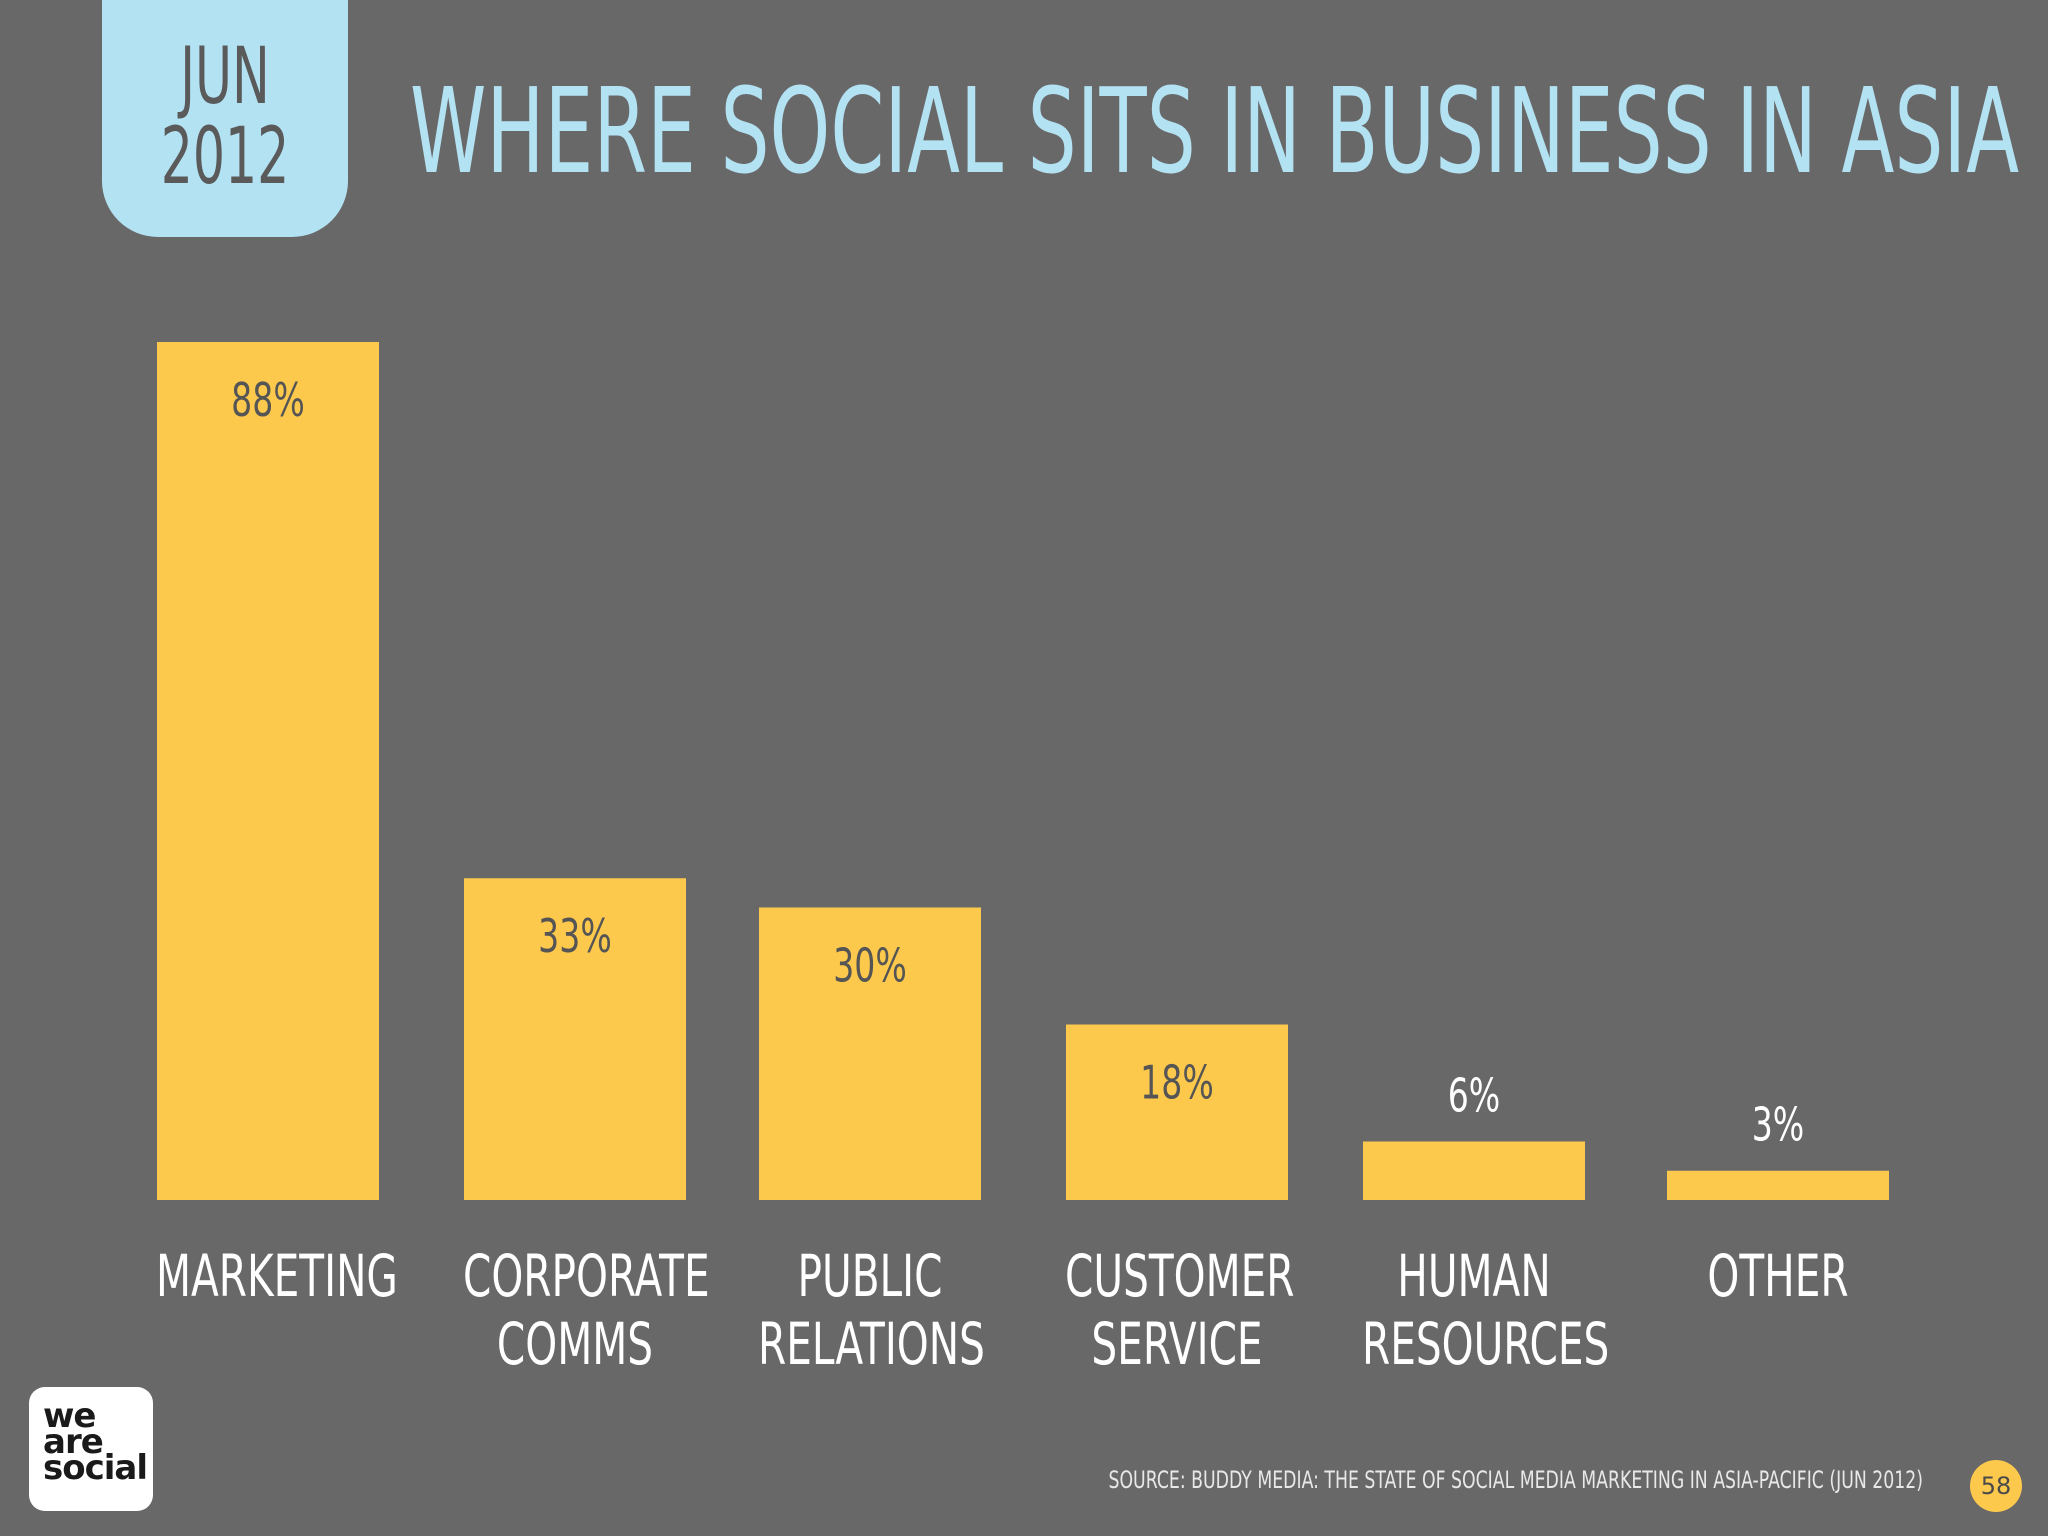 The height and width of the screenshot is (1536, 2048). Describe the element at coordinates (1474, 1096) in the screenshot. I see `bar-value-label-4: 6%` at that location.